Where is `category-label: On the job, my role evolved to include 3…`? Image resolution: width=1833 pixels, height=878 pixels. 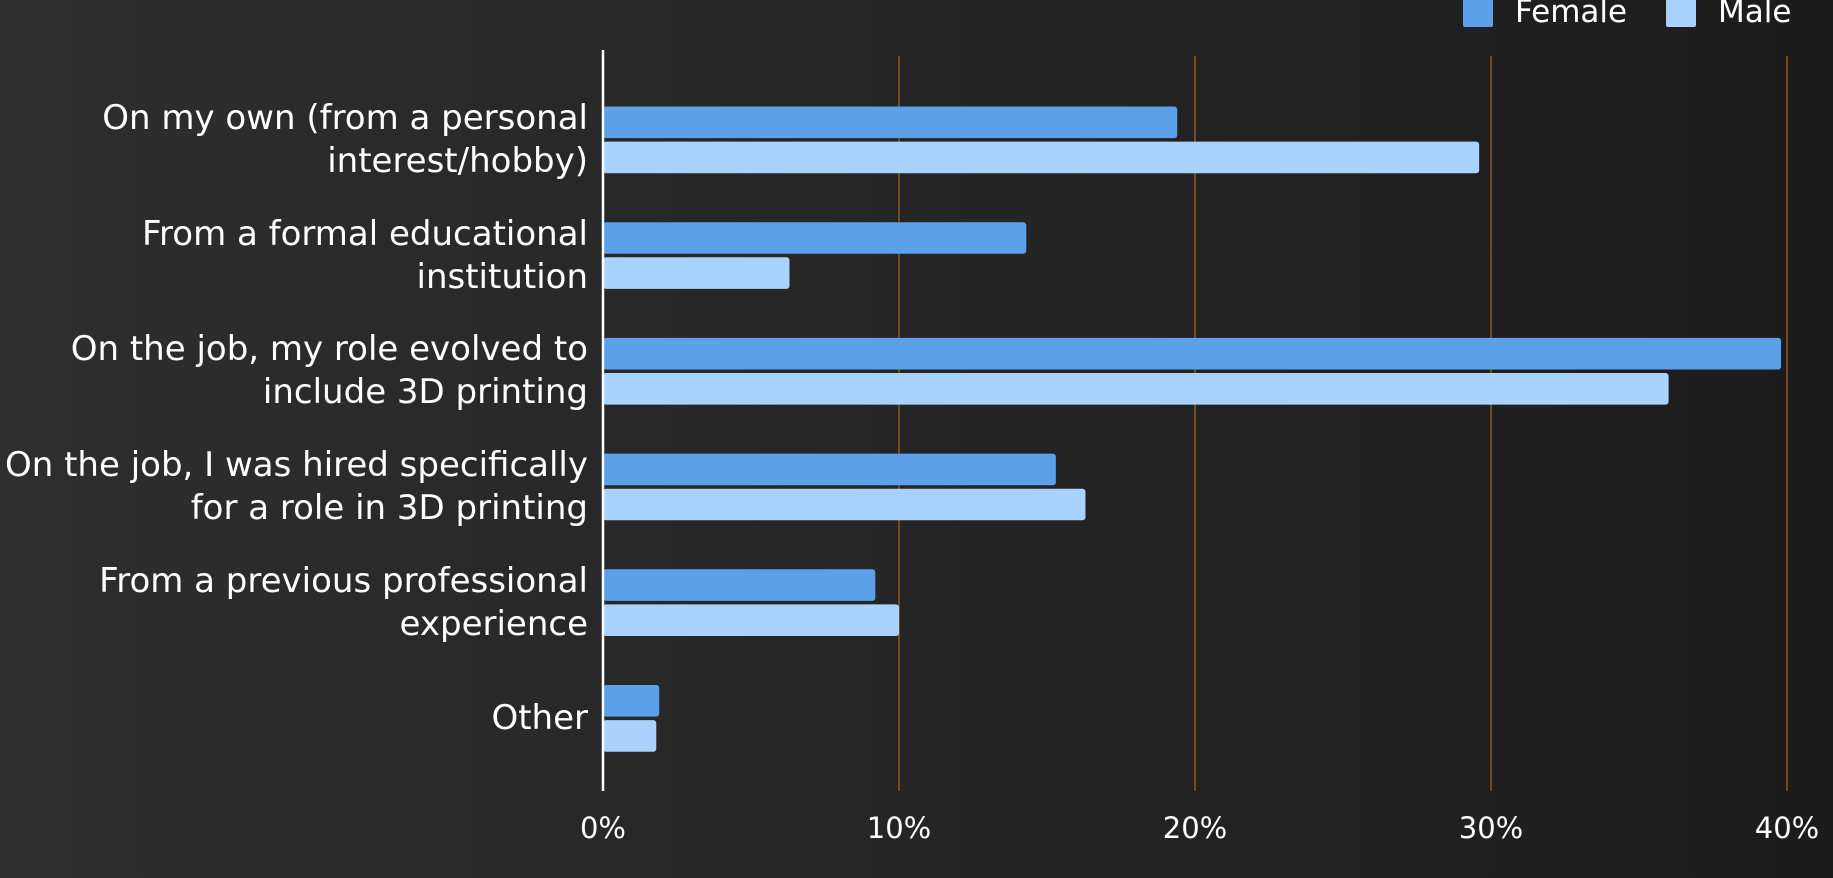
category-label: On the job, my role evolved to include 3… is located at coordinates (329, 371).